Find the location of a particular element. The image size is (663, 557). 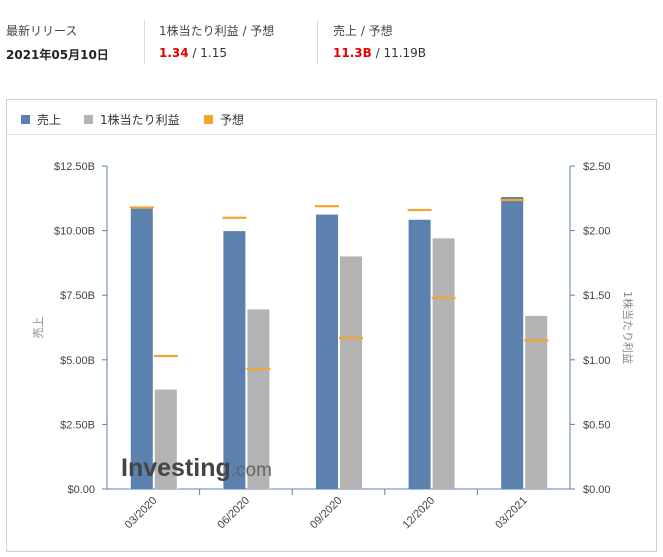

right-tick-label: $2.00 is located at coordinates (597, 232).